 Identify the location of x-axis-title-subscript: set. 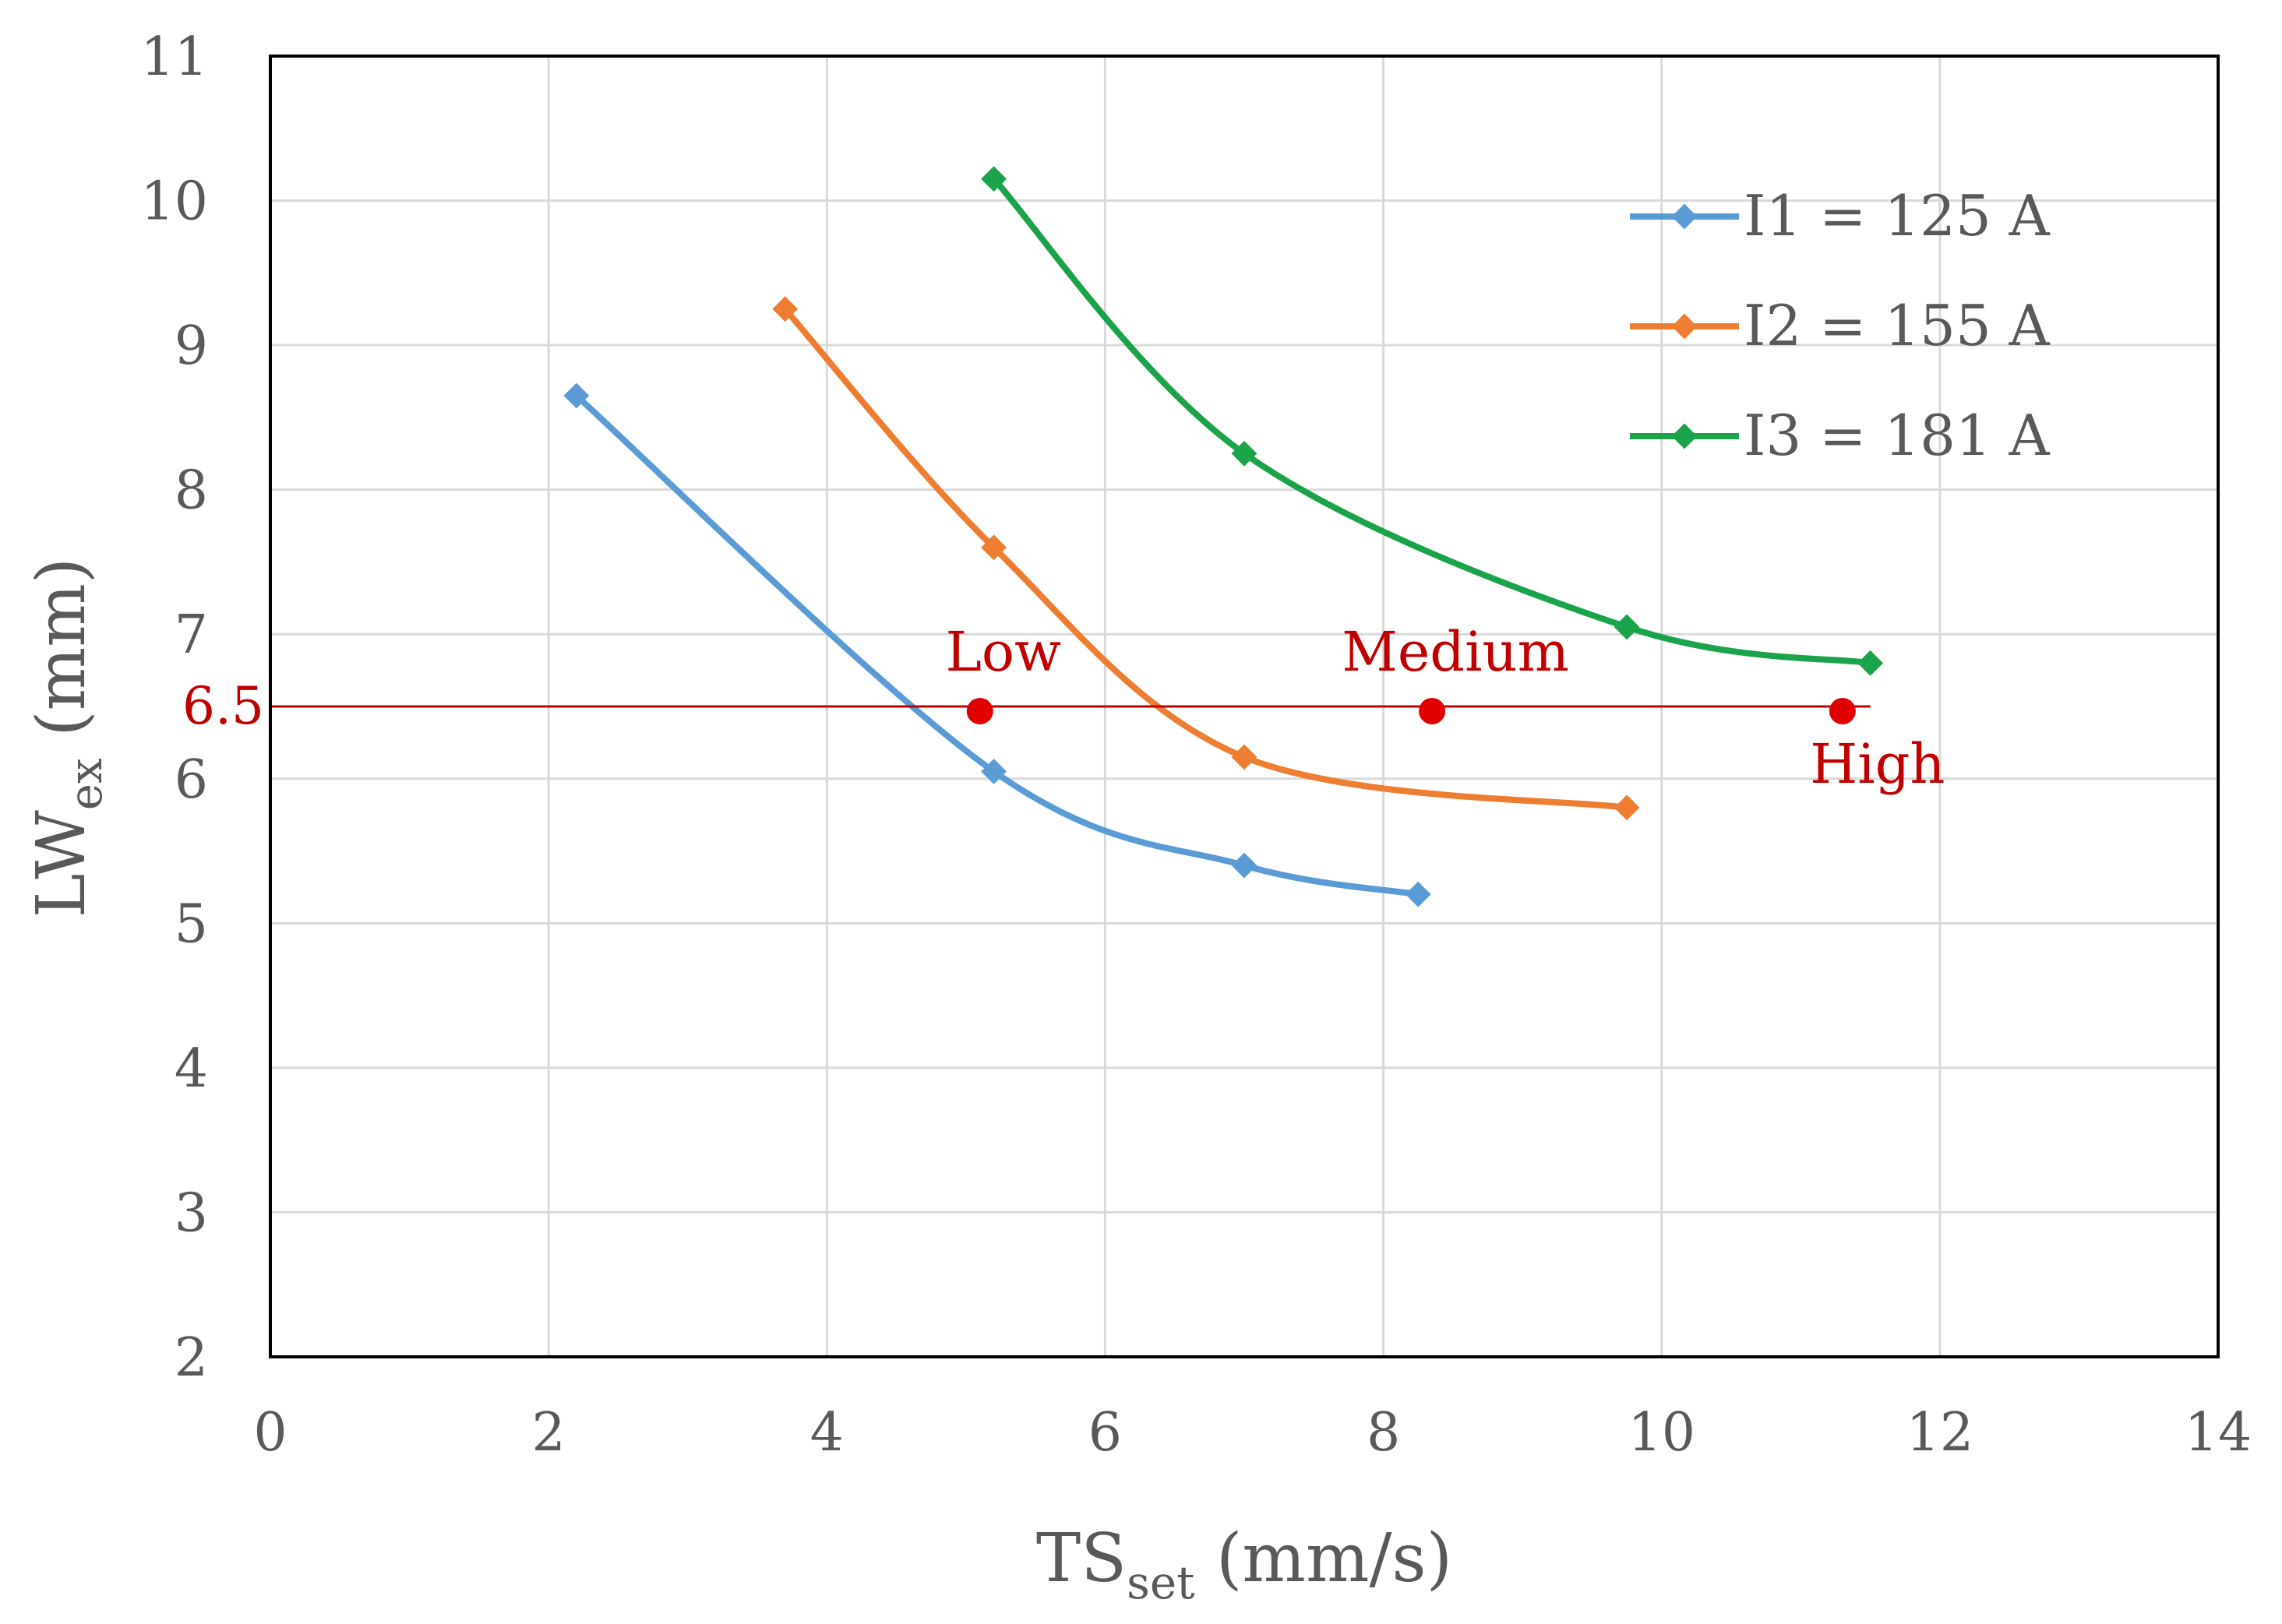
(1160, 1583).